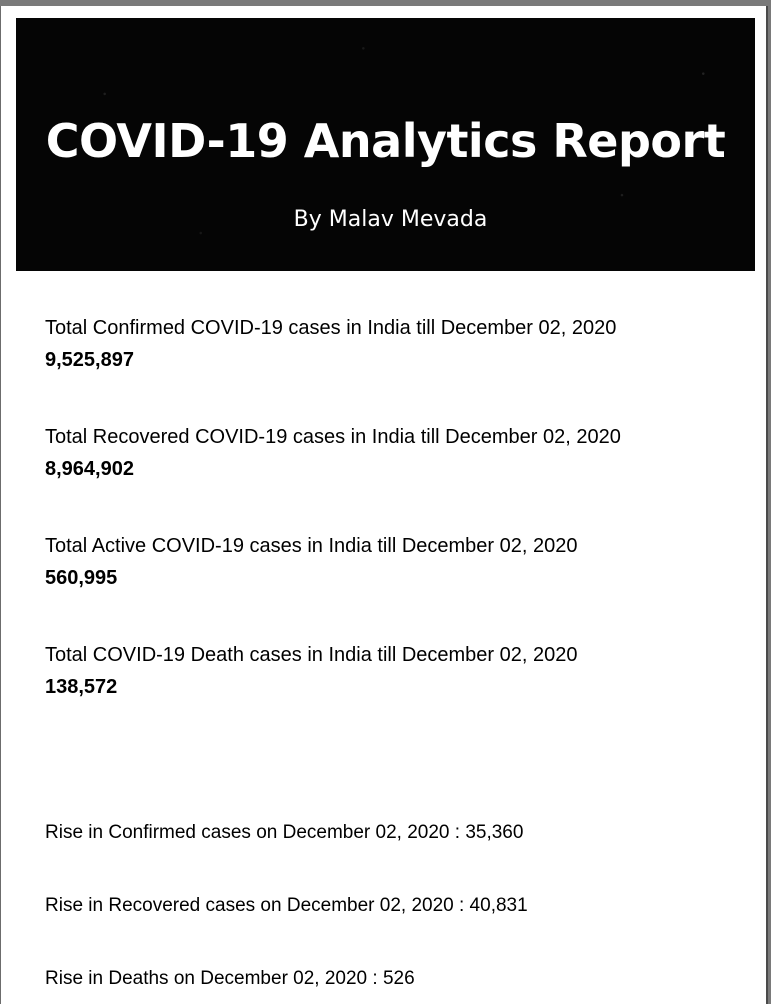 This screenshot has height=1004, width=771. What do you see at coordinates (81, 578) in the screenshot?
I see `stat-value: 560,995` at bounding box center [81, 578].